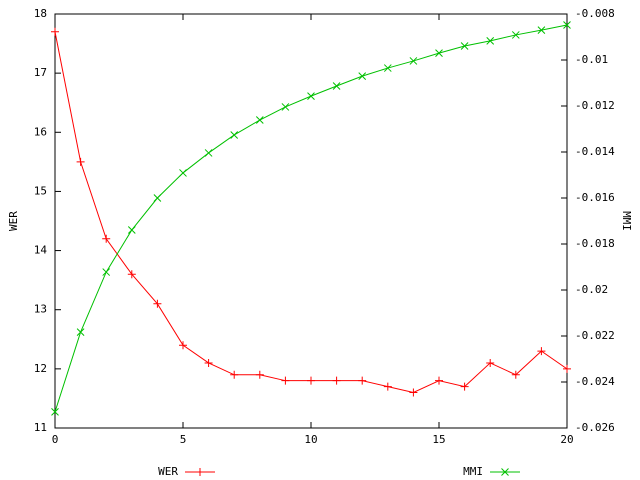  What do you see at coordinates (438, 439) in the screenshot?
I see `x-tick-label: 15` at bounding box center [438, 439].